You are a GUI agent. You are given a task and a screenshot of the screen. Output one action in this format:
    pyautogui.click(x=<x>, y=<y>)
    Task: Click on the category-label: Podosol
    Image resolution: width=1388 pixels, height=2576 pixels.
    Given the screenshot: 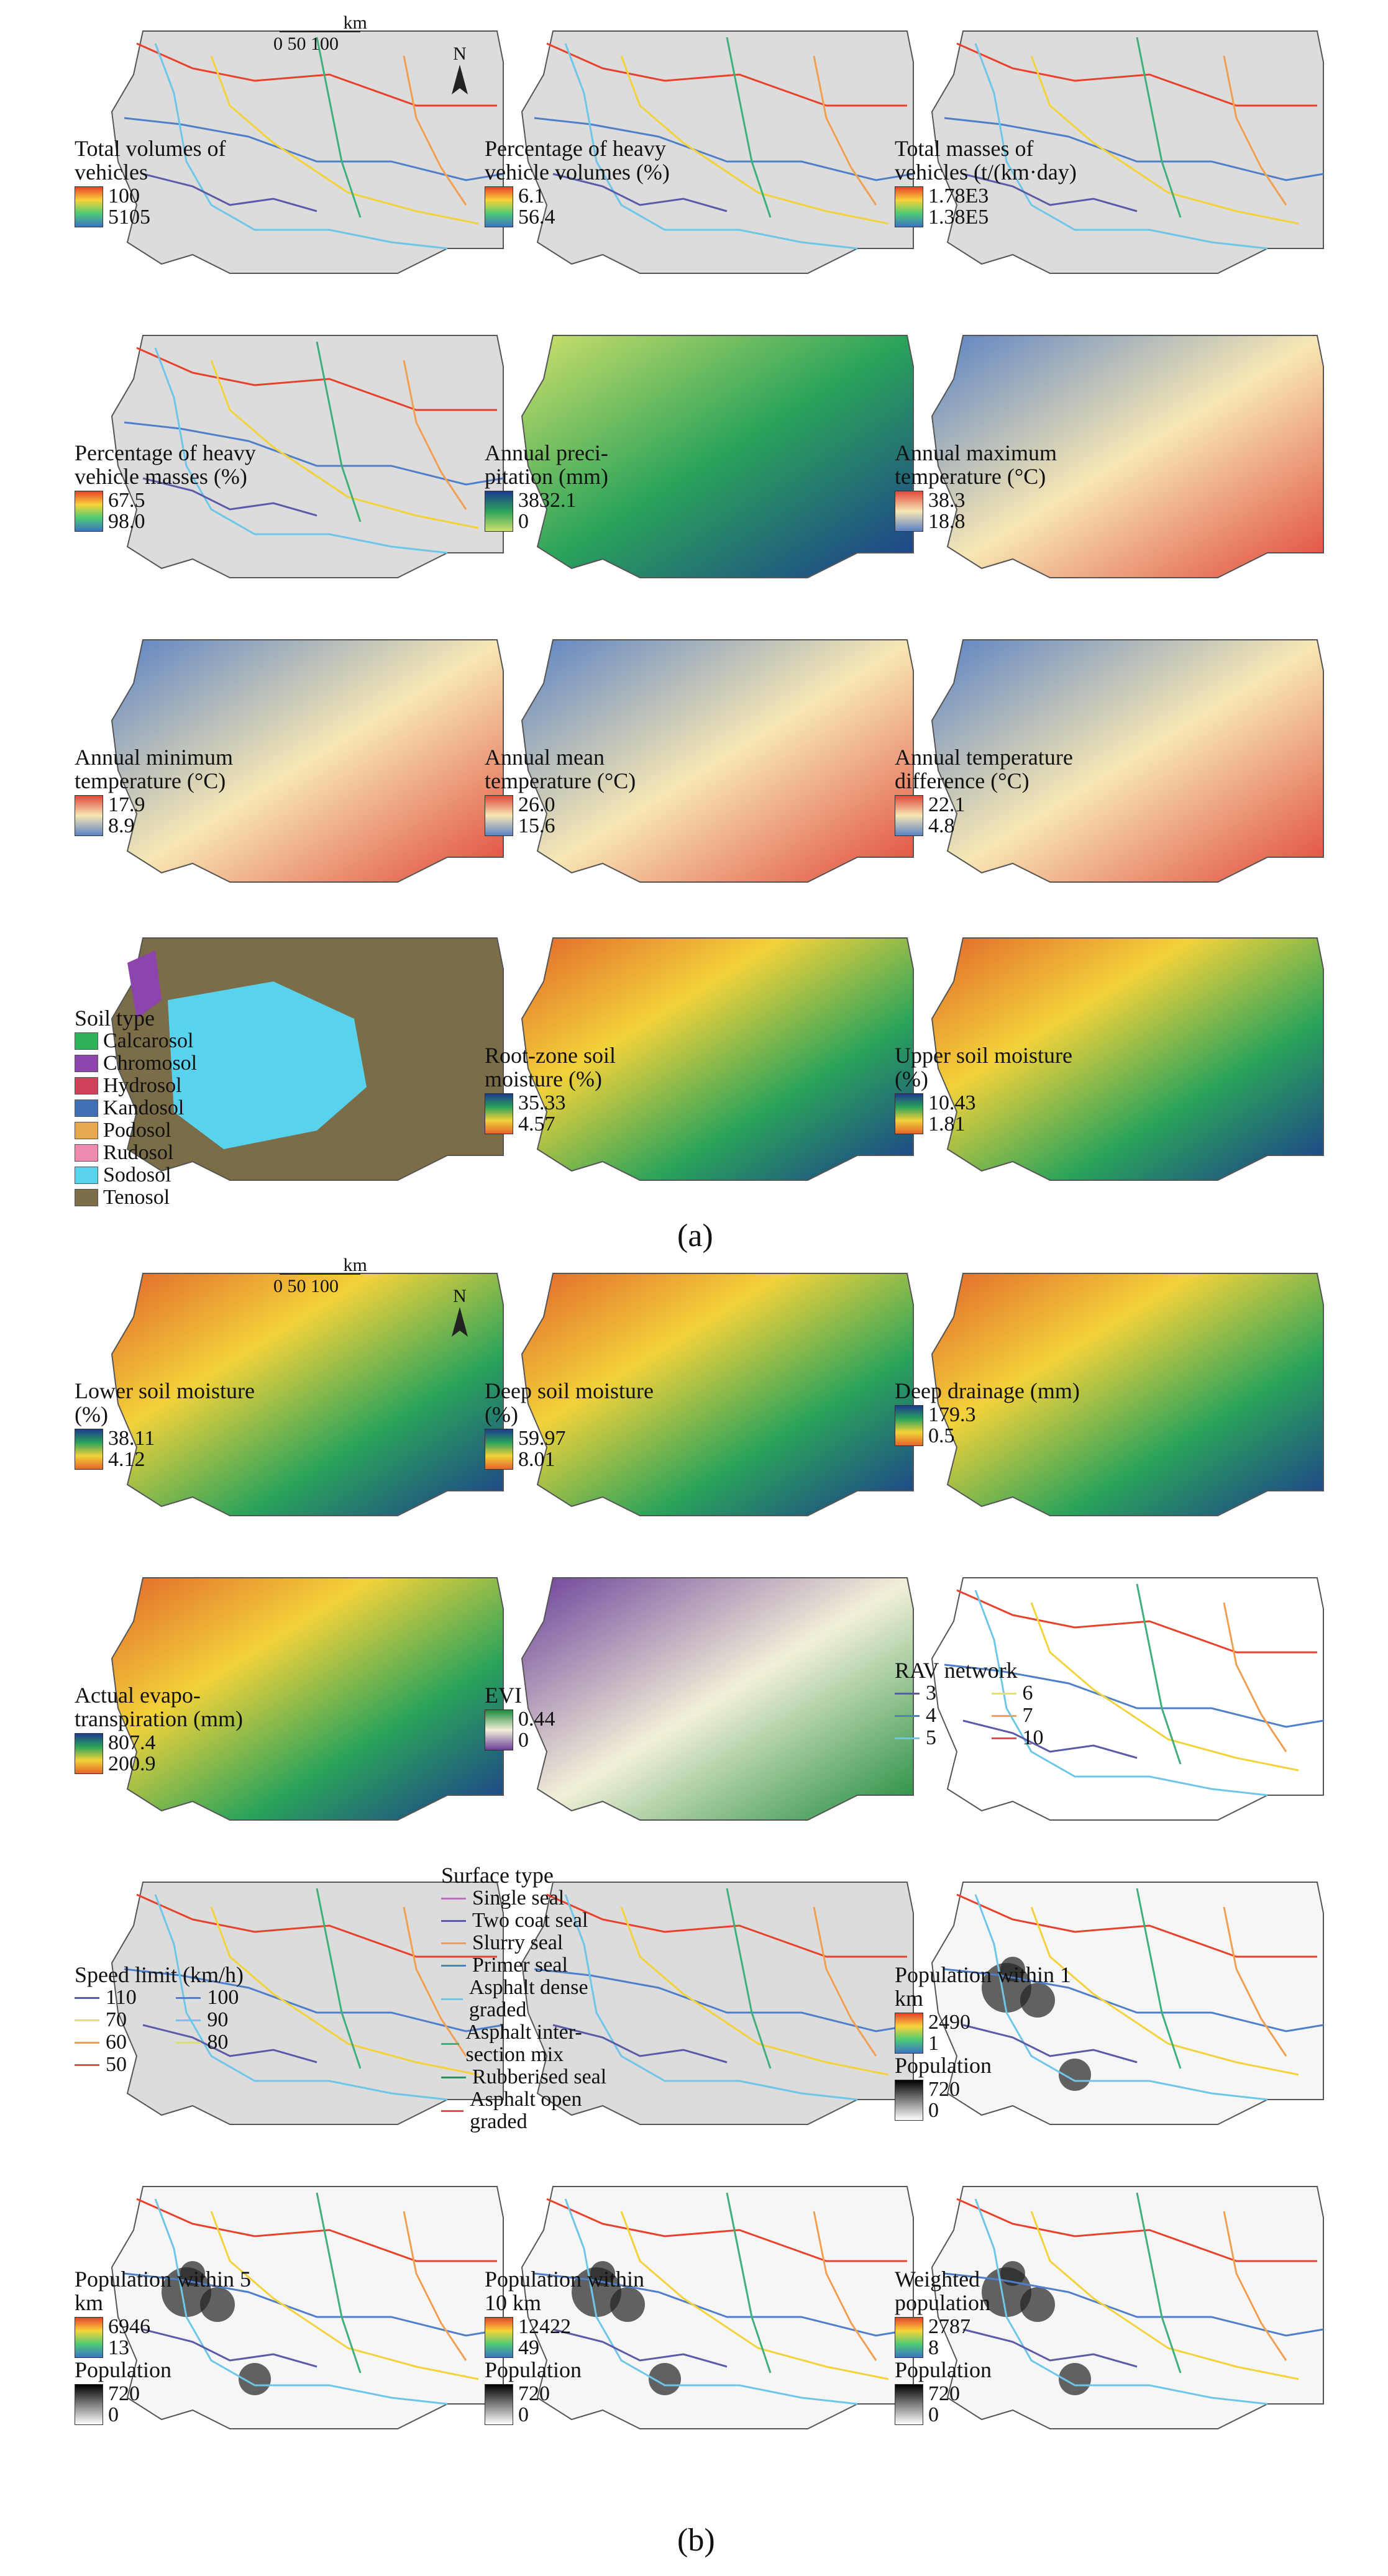 What is the action you would take?
    pyautogui.click(x=137, y=1130)
    